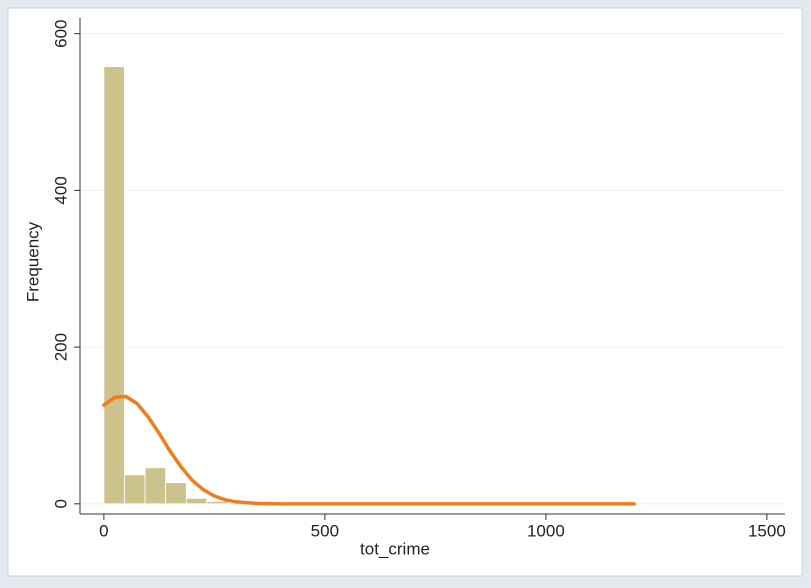 The height and width of the screenshot is (588, 811). What do you see at coordinates (60, 347) in the screenshot?
I see `y-tick-label: 200` at bounding box center [60, 347].